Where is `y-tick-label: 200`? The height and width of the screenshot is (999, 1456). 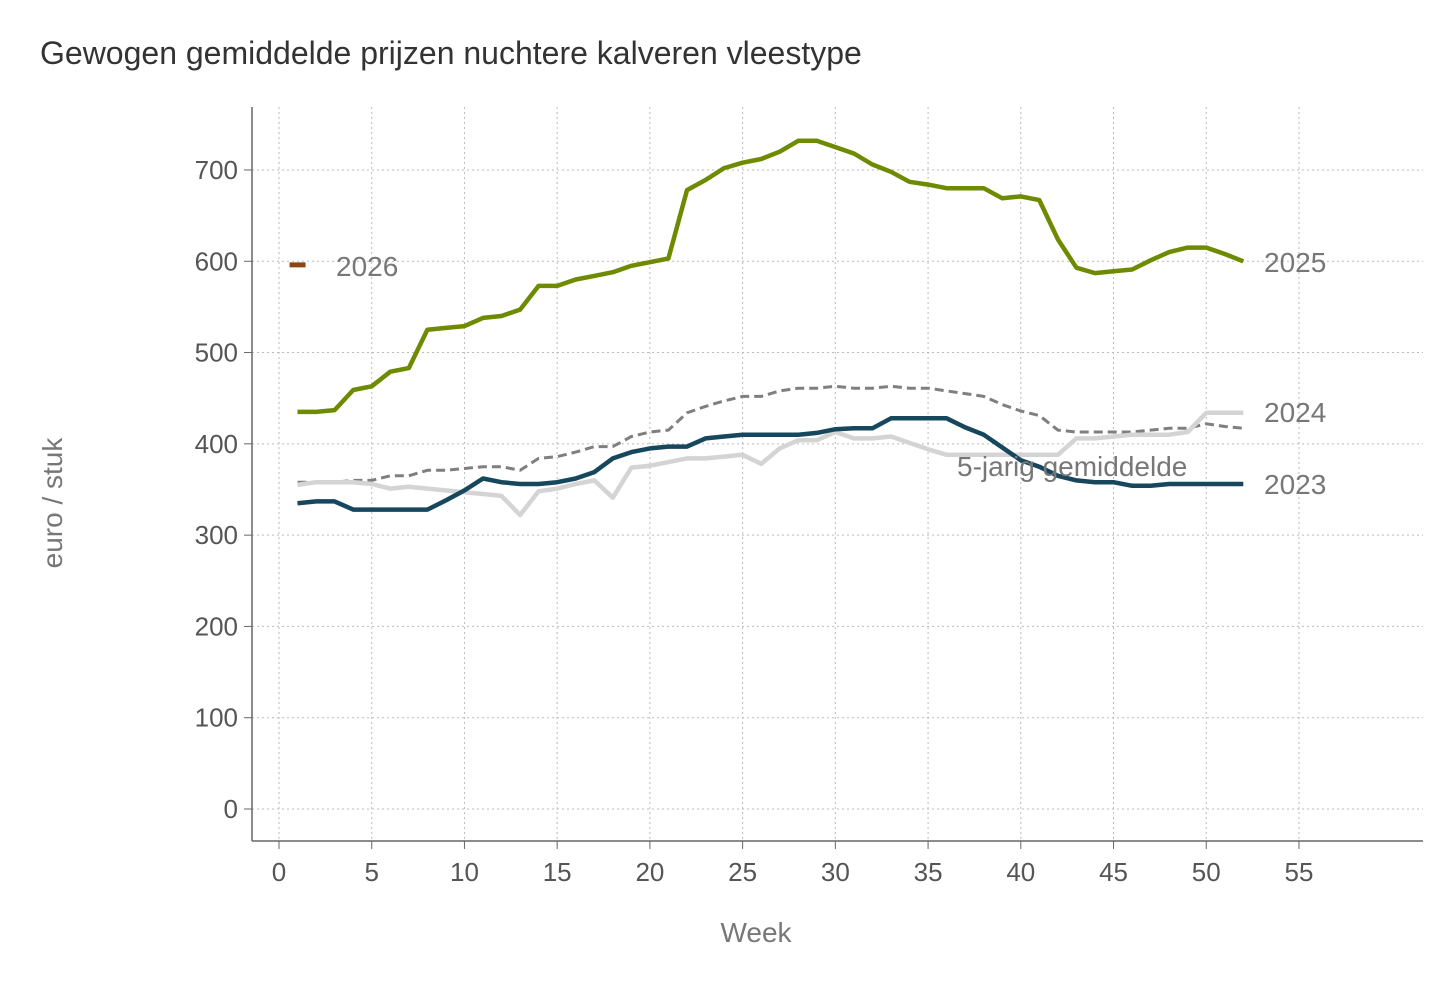 y-tick-label: 200 is located at coordinates (216, 626).